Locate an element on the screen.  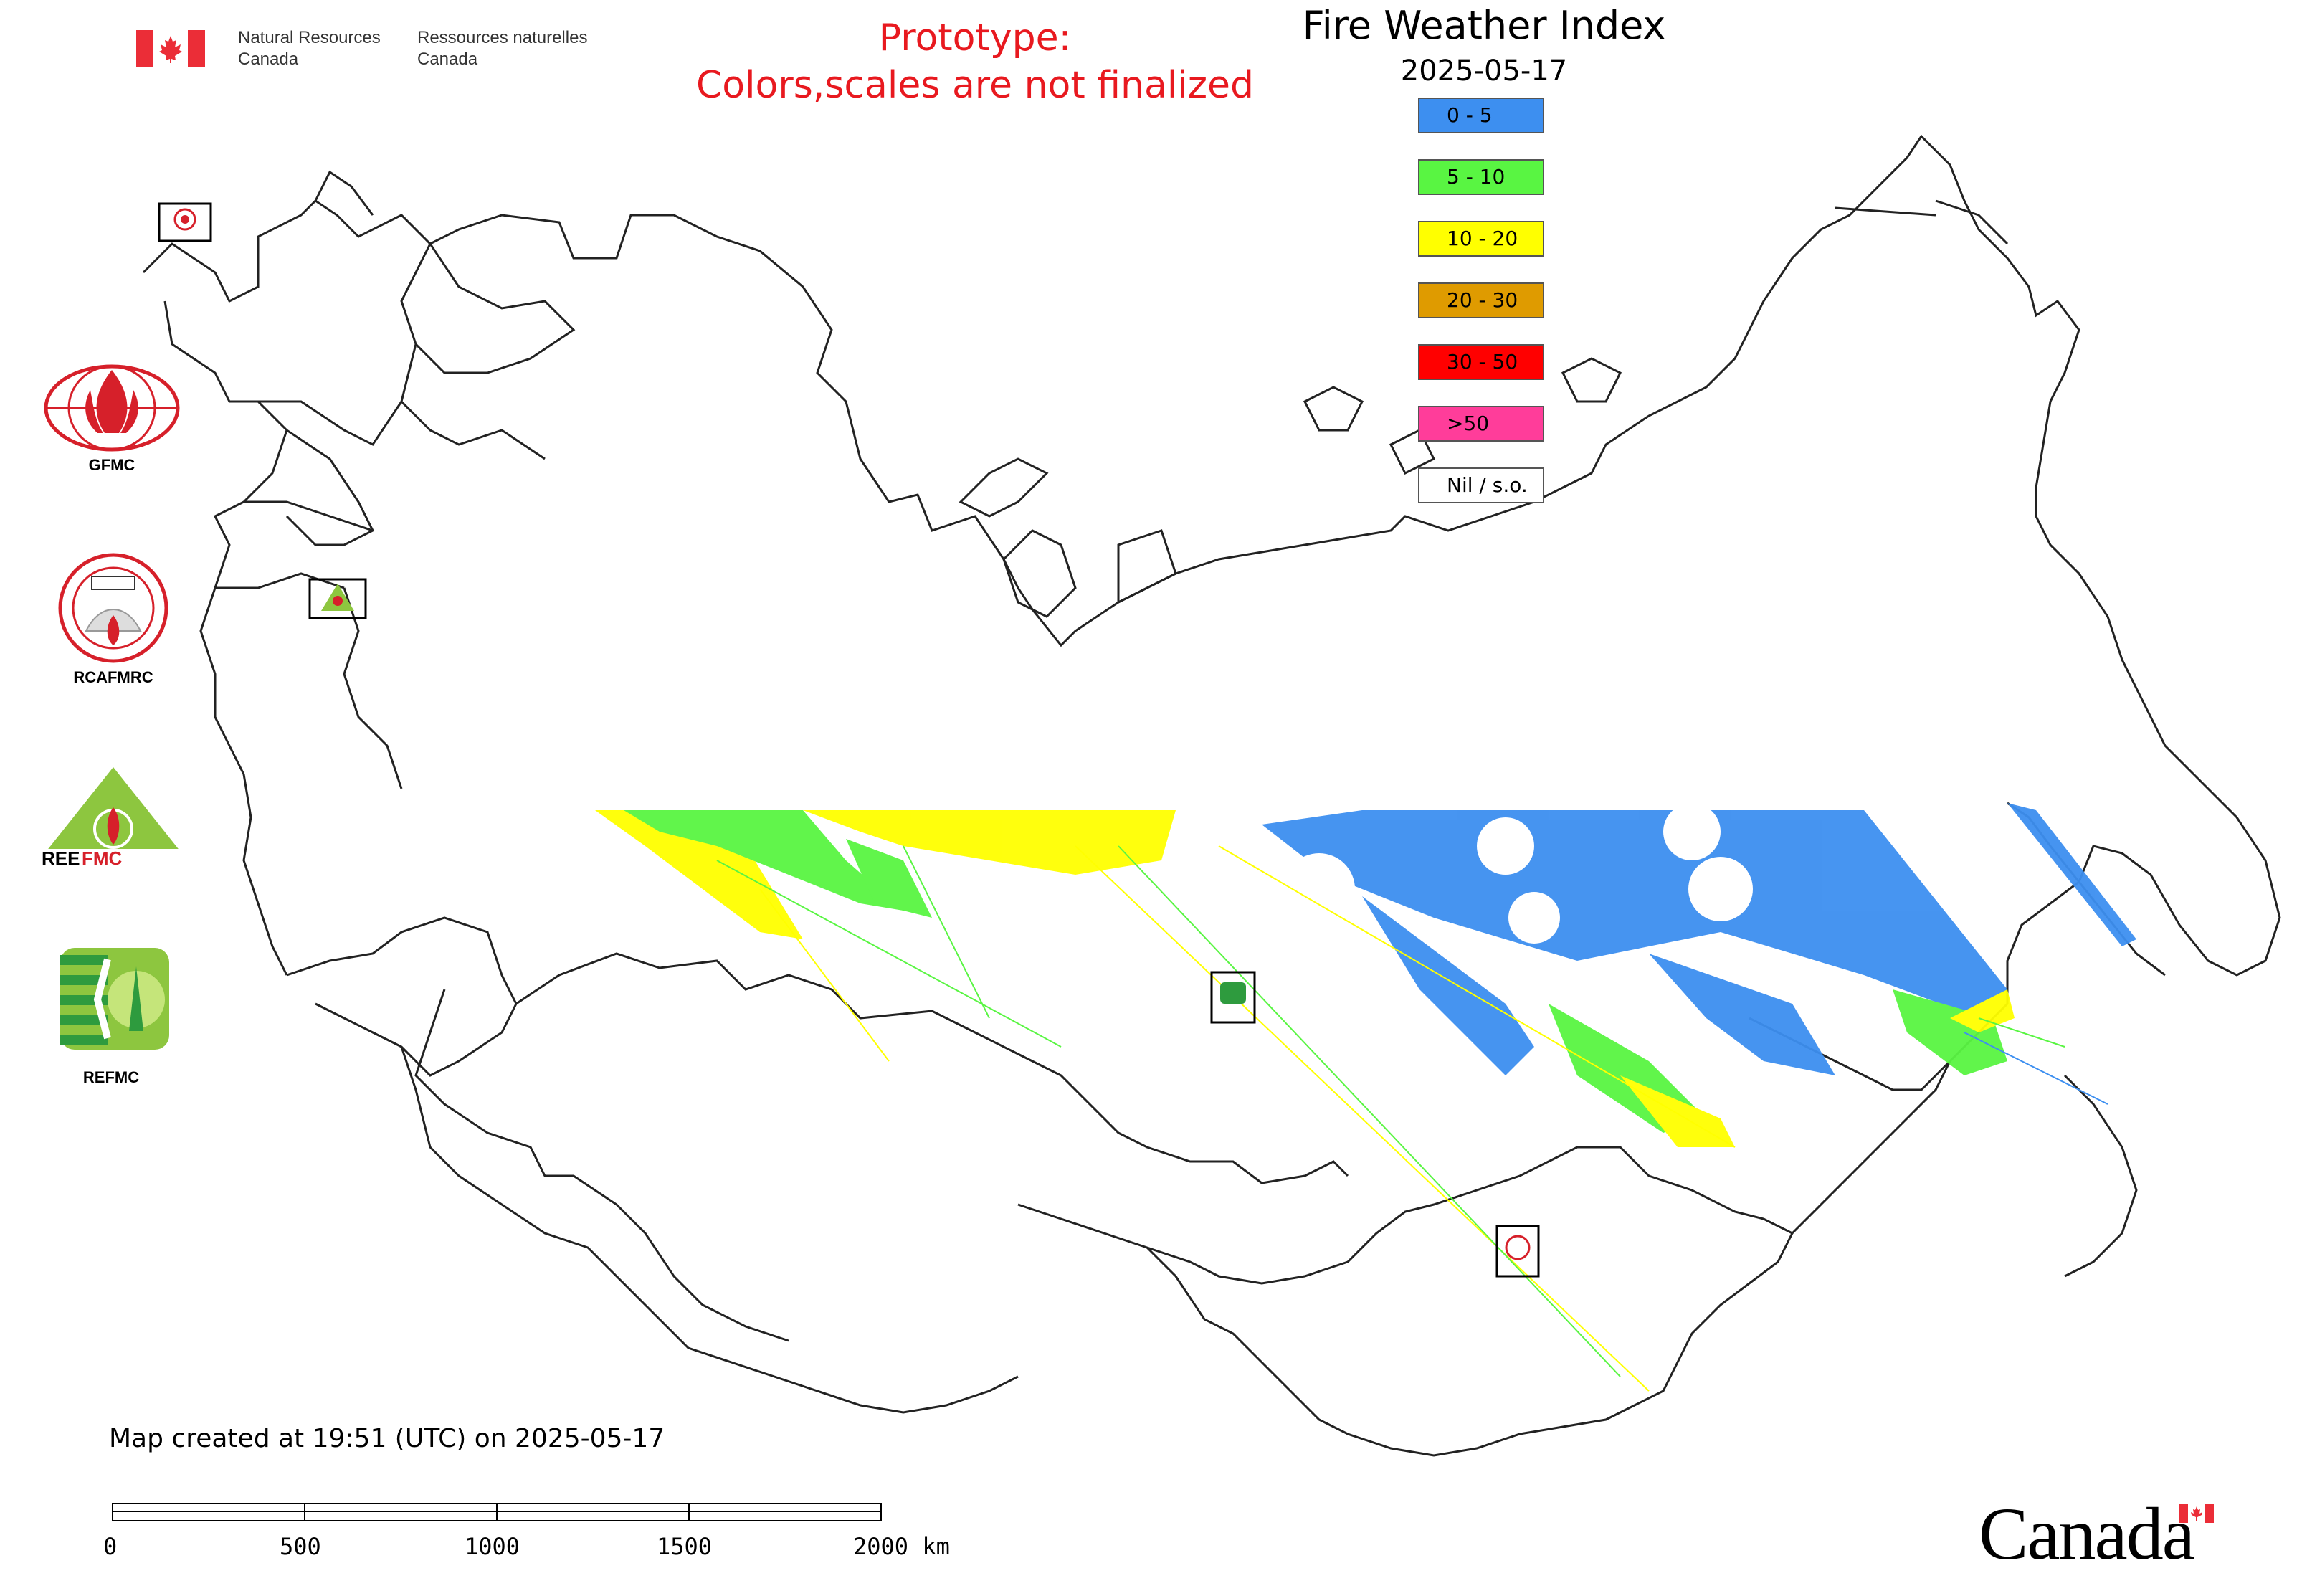
legend-item-30-50: 30 - 50 is located at coordinates (1481, 362).